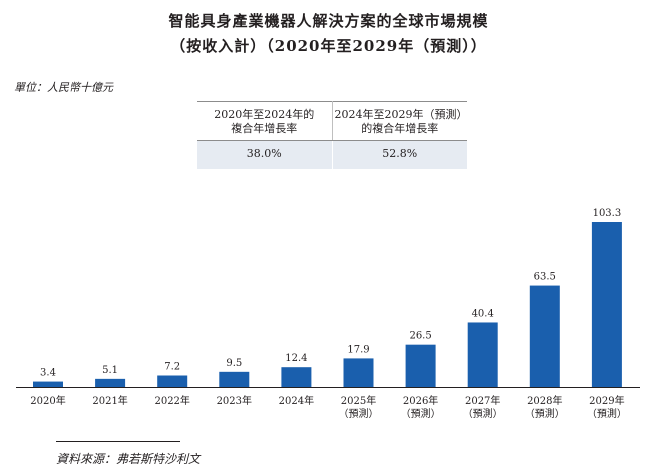 Image resolution: width=657 pixels, height=469 pixels. I want to click on bar-value-label: 7.2, so click(172, 366).